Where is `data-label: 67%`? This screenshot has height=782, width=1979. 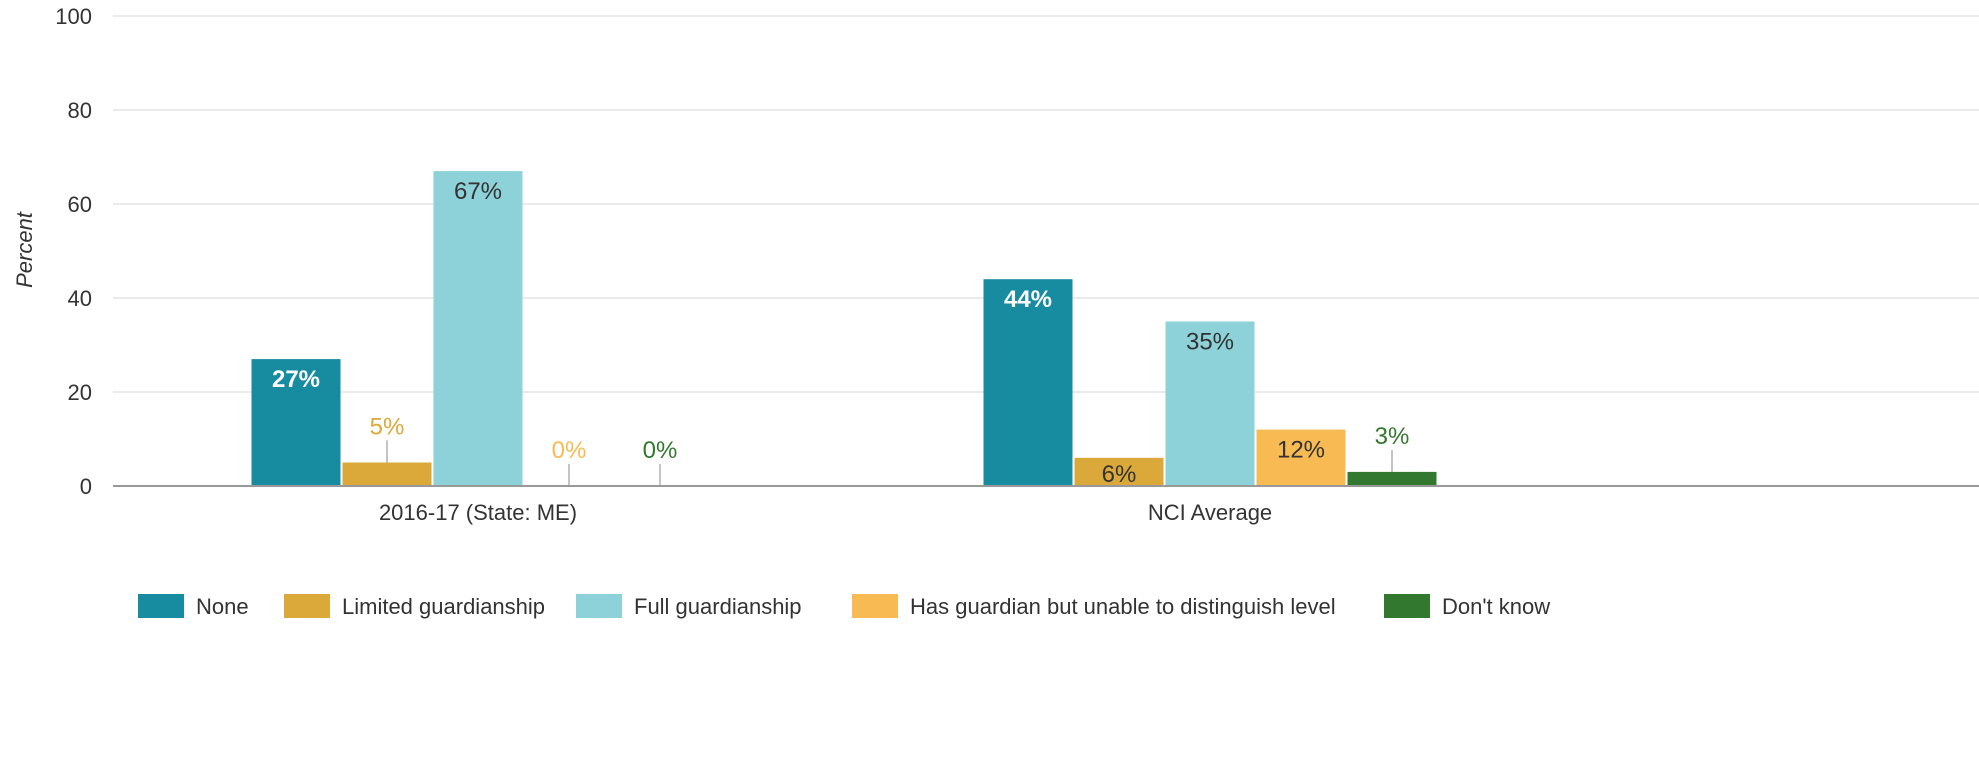 data-label: 67% is located at coordinates (478, 191).